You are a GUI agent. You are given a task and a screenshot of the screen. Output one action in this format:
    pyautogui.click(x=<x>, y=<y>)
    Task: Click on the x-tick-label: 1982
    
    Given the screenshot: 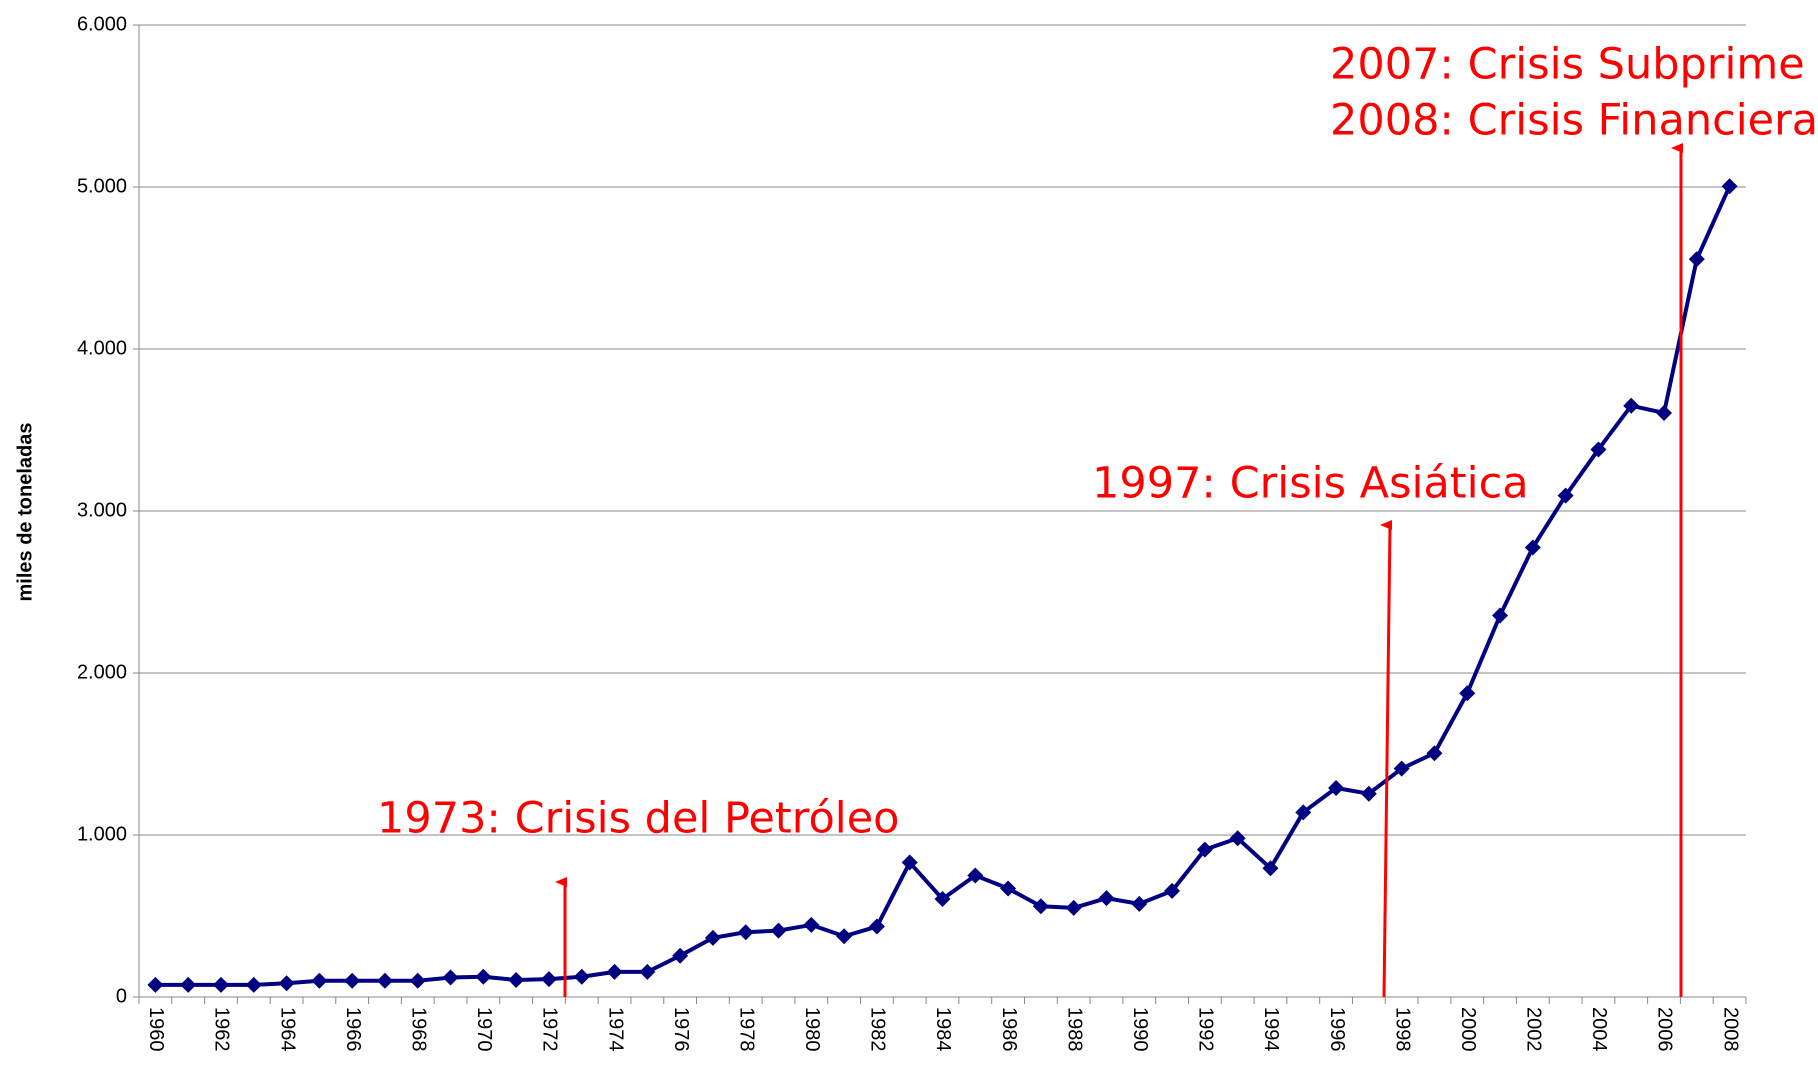 What is the action you would take?
    pyautogui.click(x=878, y=1029)
    